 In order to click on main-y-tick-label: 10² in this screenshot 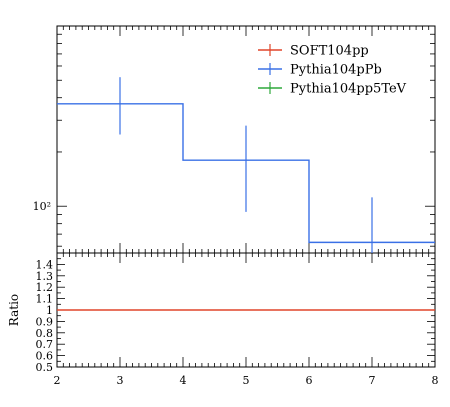, I will do `click(42, 206)`.